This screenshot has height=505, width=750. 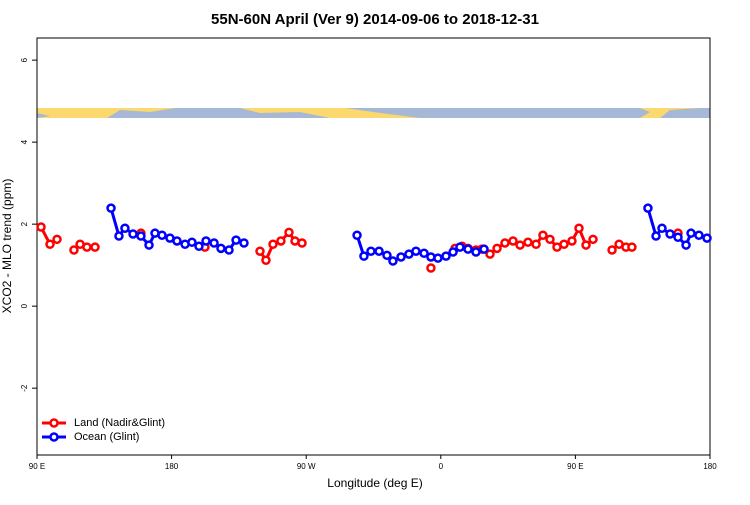 I want to click on y-tick-label: 2, so click(x=24, y=223).